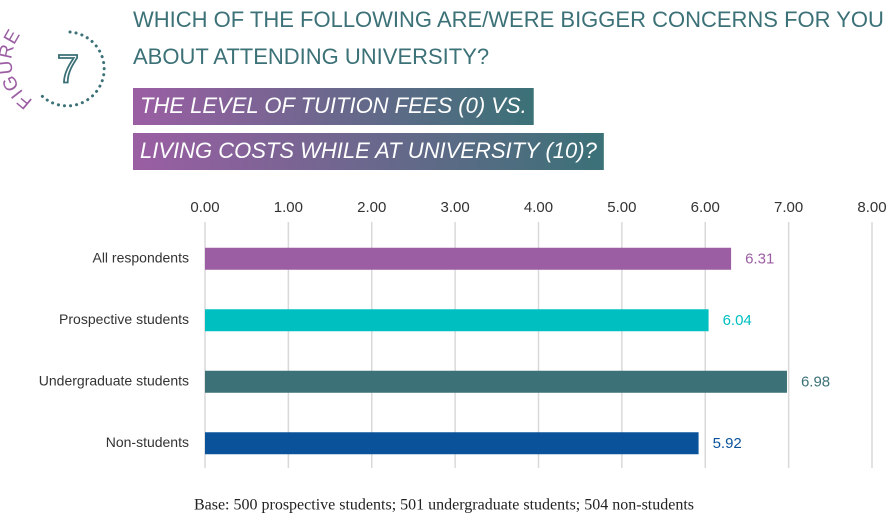  I want to click on value-label: 6.98, so click(815, 382).